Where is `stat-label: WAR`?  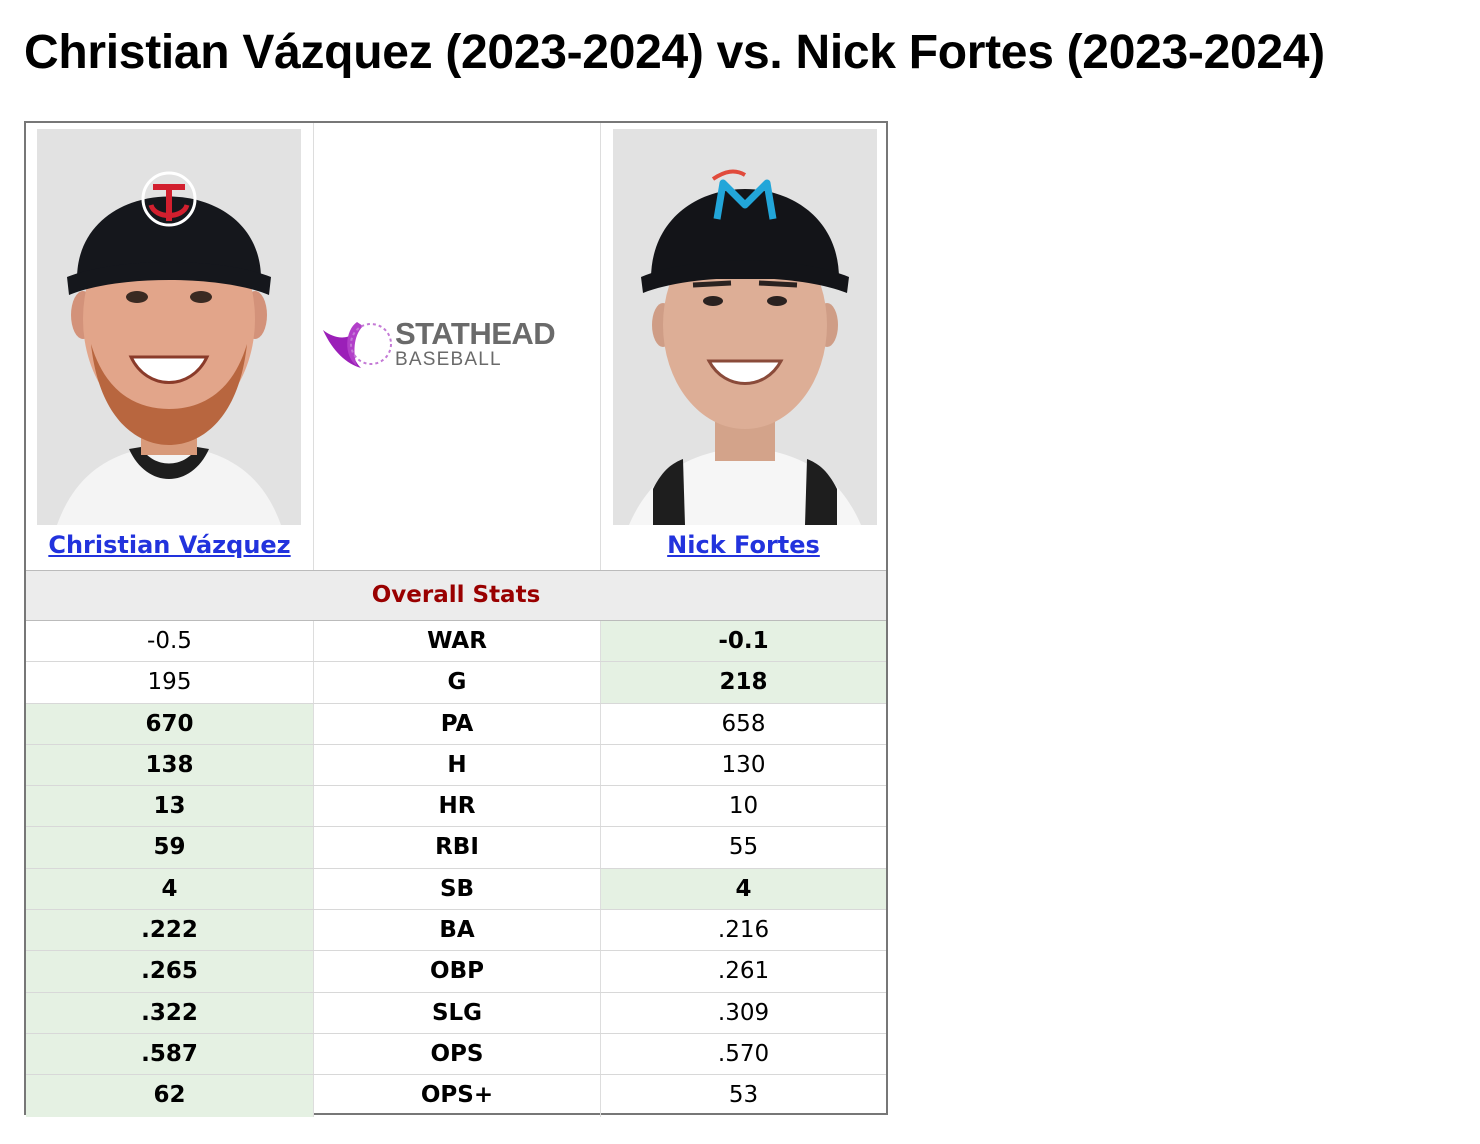 stat-label: WAR is located at coordinates (457, 641).